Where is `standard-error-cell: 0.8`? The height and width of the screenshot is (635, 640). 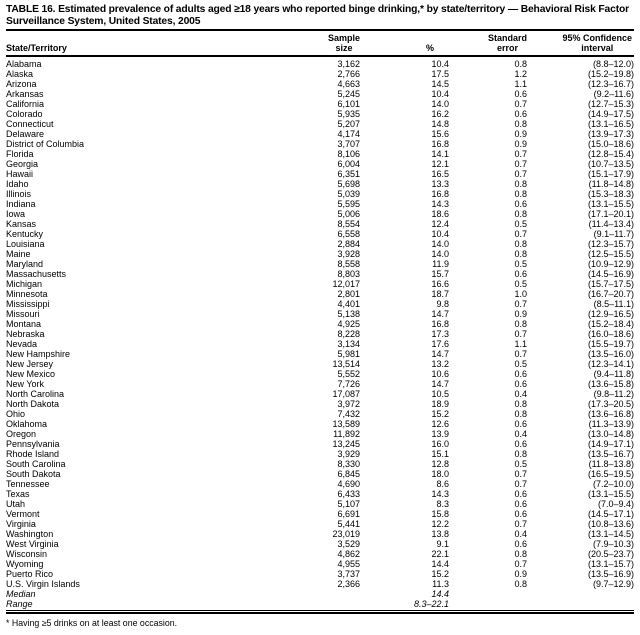 standard-error-cell: 0.8 is located at coordinates (520, 64).